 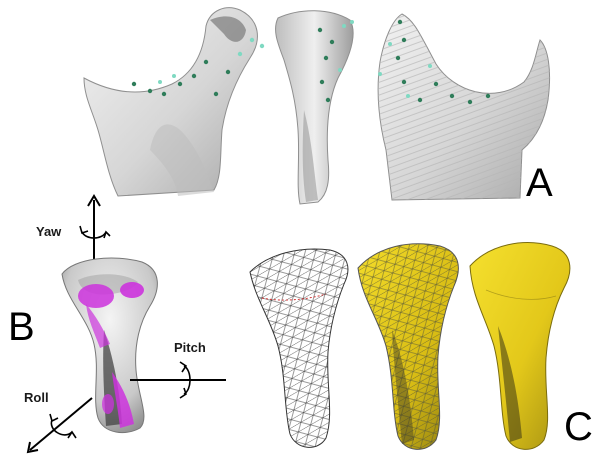 What do you see at coordinates (21, 327) in the screenshot?
I see `panel-b-letter: B` at bounding box center [21, 327].